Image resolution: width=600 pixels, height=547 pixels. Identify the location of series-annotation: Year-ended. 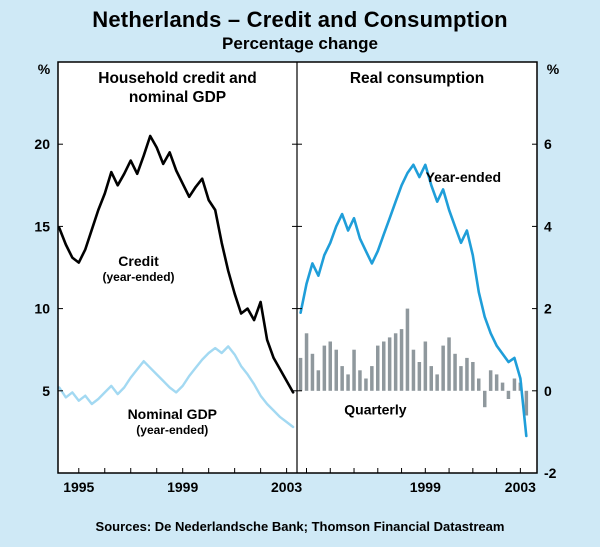
(463, 177).